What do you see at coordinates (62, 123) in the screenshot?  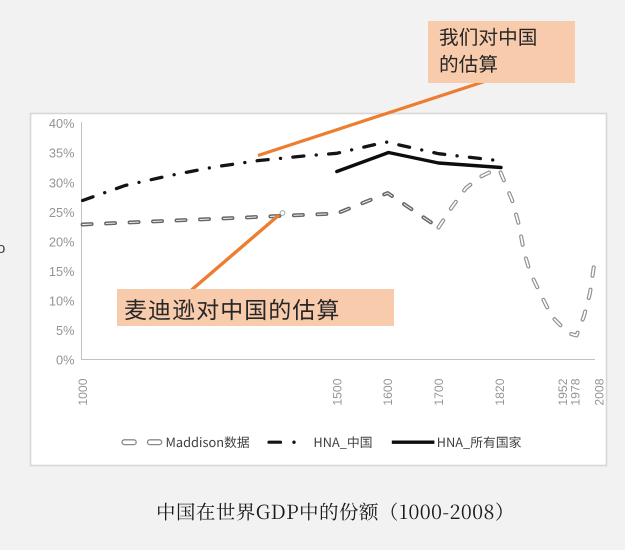 I see `svg-text: 40%` at bounding box center [62, 123].